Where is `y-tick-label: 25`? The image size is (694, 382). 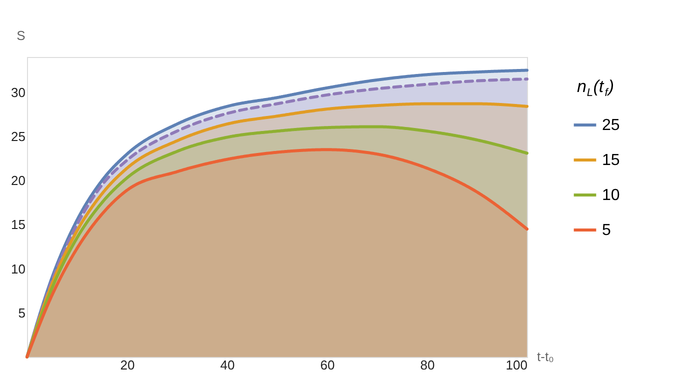 y-tick-label: 25 is located at coordinates (18, 136).